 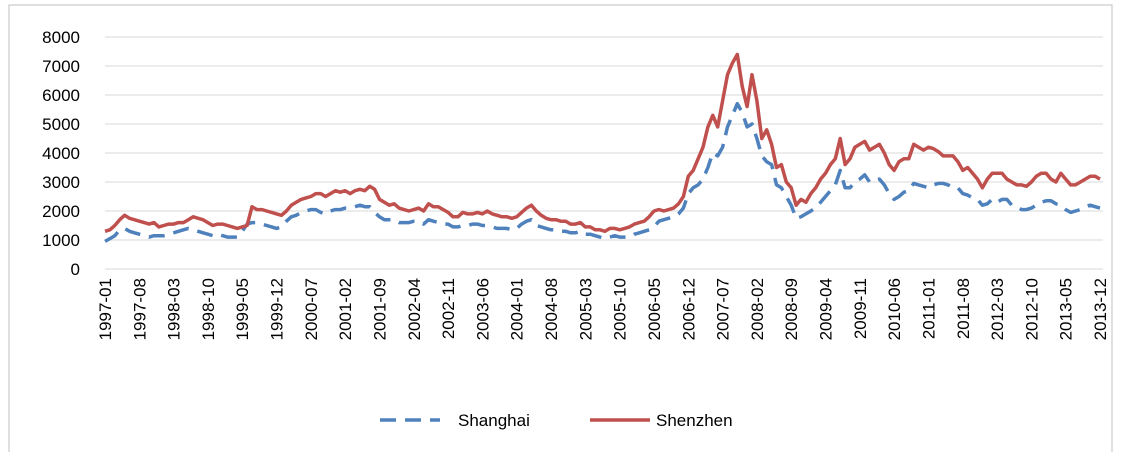 What do you see at coordinates (174, 309) in the screenshot?
I see `x-tick-label: 1998-03` at bounding box center [174, 309].